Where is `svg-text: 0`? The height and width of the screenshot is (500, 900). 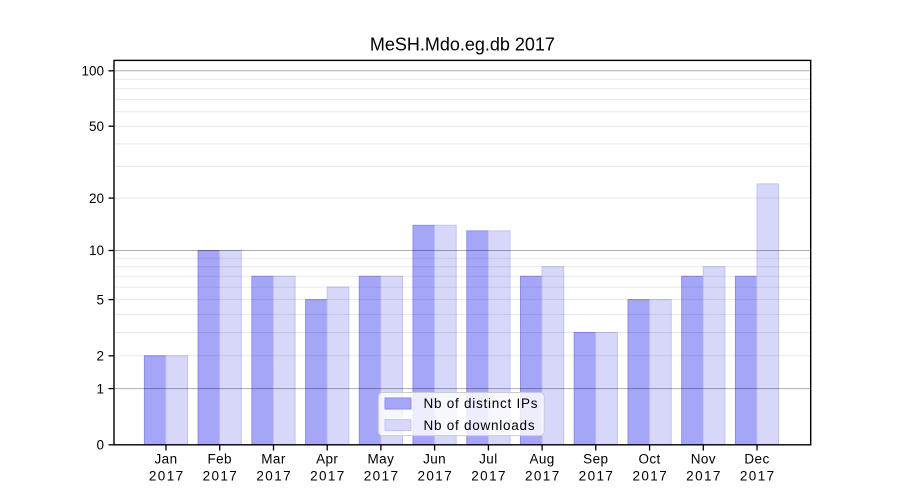
svg-text: 0 is located at coordinates (100, 445).